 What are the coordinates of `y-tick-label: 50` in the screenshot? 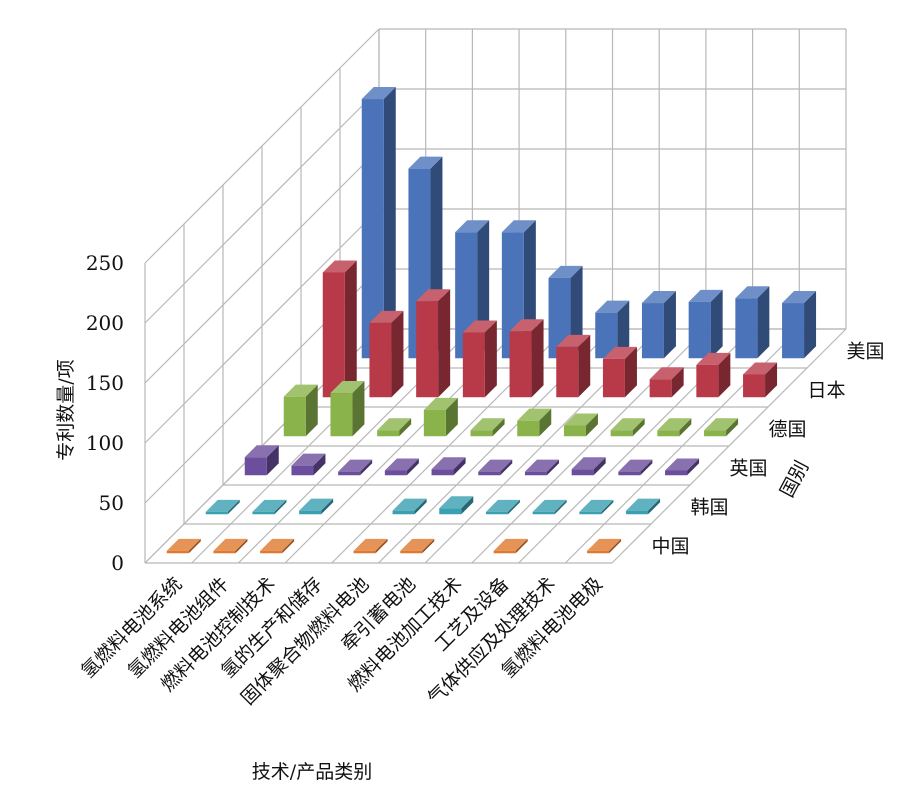 It's located at (111, 503).